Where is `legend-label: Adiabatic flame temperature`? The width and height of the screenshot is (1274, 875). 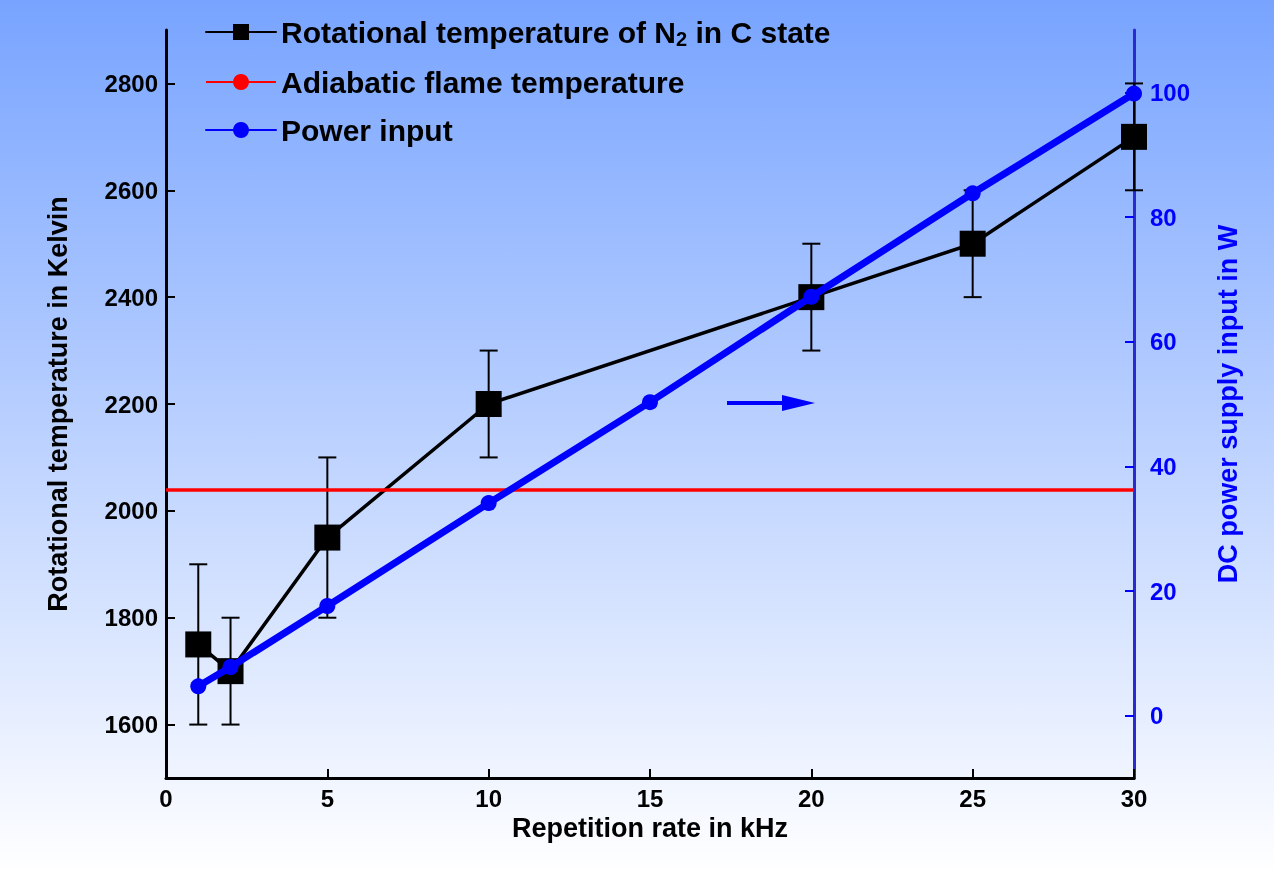
legend-label: Adiabatic flame temperature is located at coordinates (483, 82).